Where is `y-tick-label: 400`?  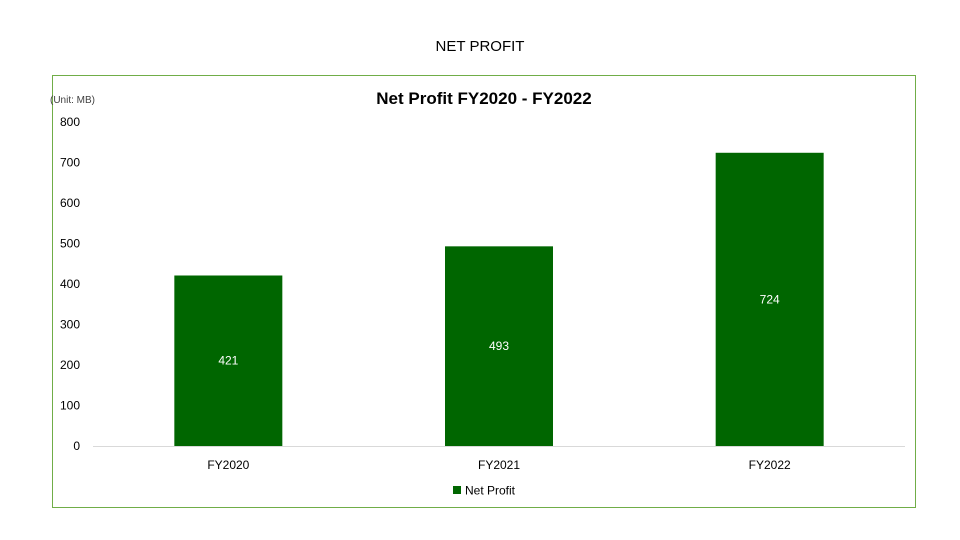 y-tick-label: 400 is located at coordinates (70, 284).